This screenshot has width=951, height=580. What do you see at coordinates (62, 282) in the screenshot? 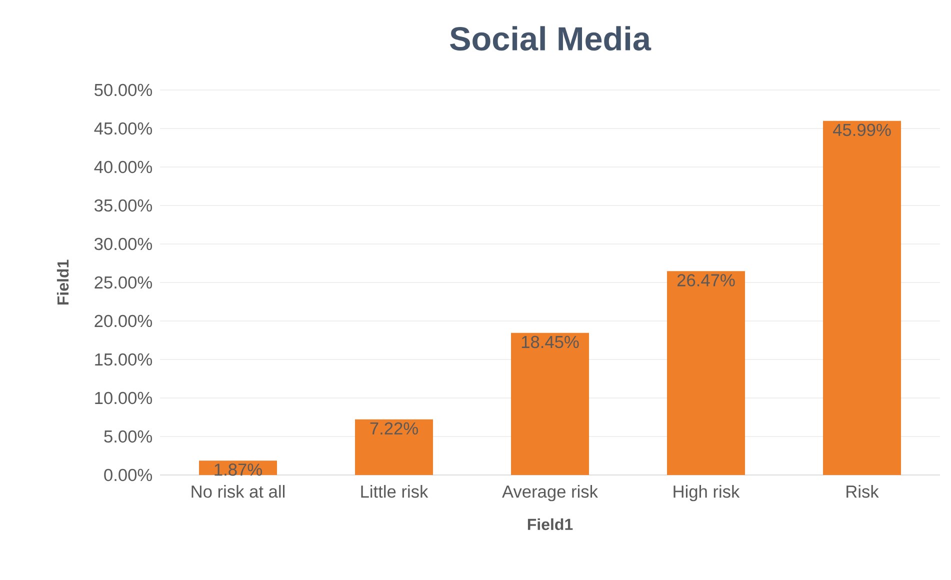
I see `y-axis-title: Field1` at bounding box center [62, 282].